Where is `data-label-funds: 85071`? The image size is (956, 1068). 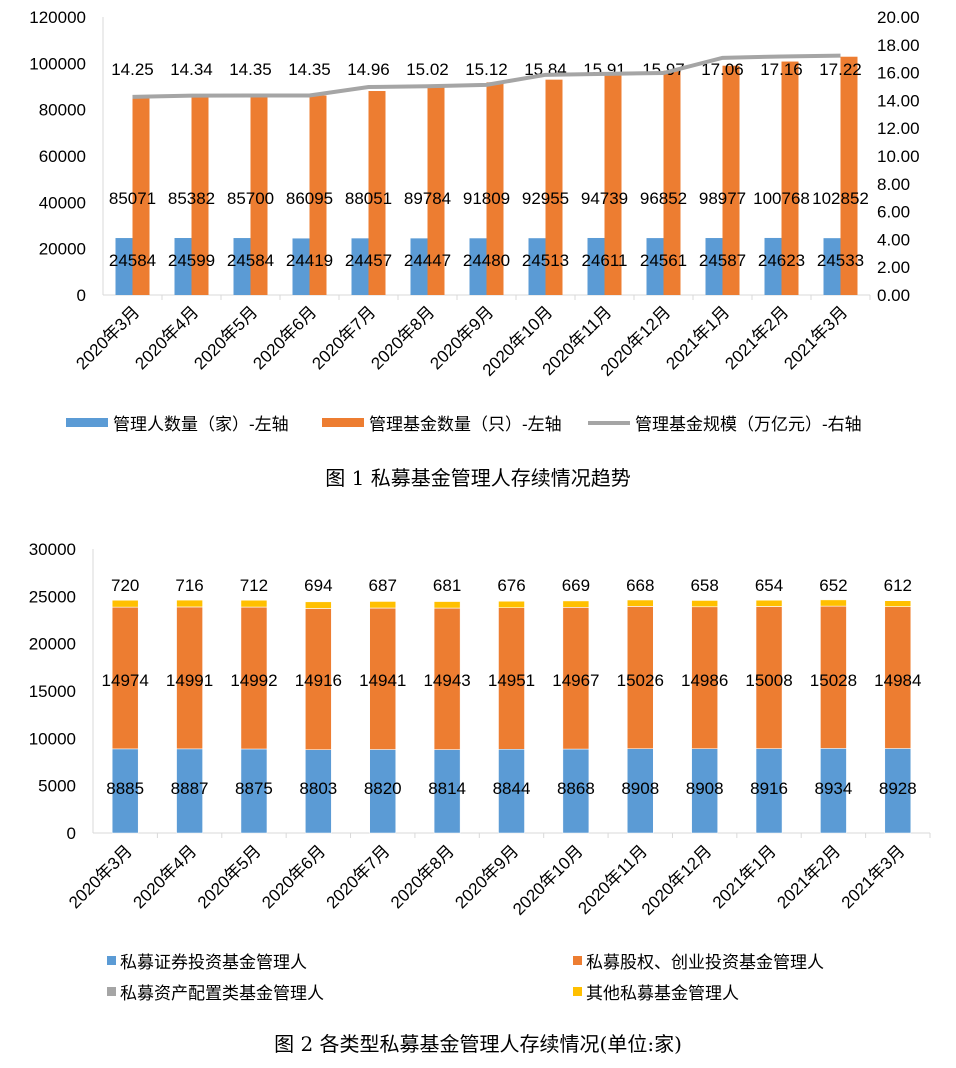 data-label-funds: 85071 is located at coordinates (132, 198).